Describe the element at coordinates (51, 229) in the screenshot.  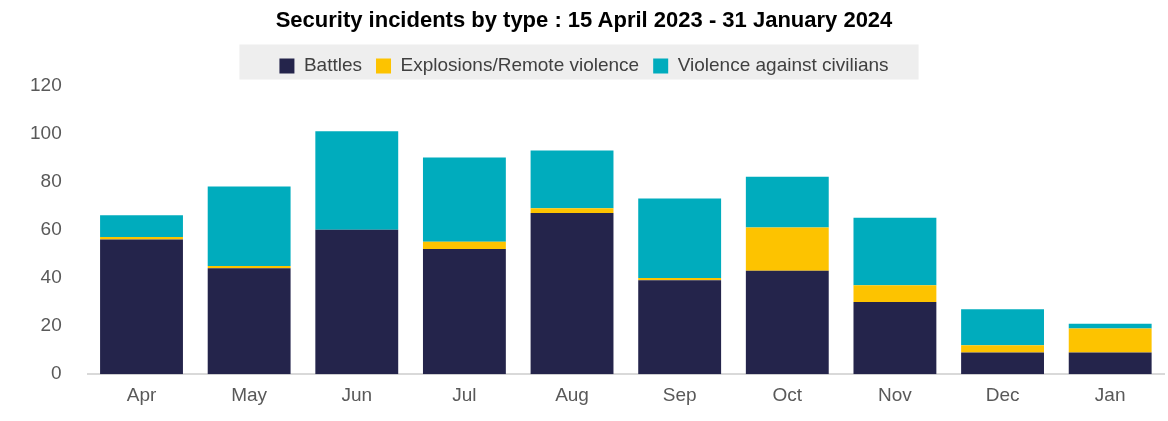
I see `y-tick-label: 60` at that location.